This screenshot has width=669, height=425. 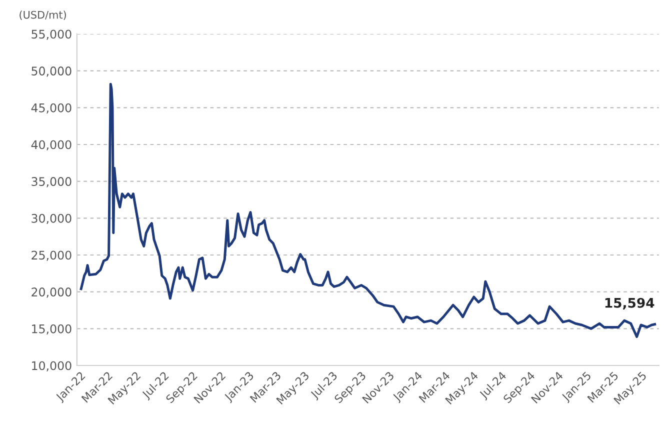 What do you see at coordinates (52, 219) in the screenshot?
I see `y-tick-label: 30,000` at bounding box center [52, 219].